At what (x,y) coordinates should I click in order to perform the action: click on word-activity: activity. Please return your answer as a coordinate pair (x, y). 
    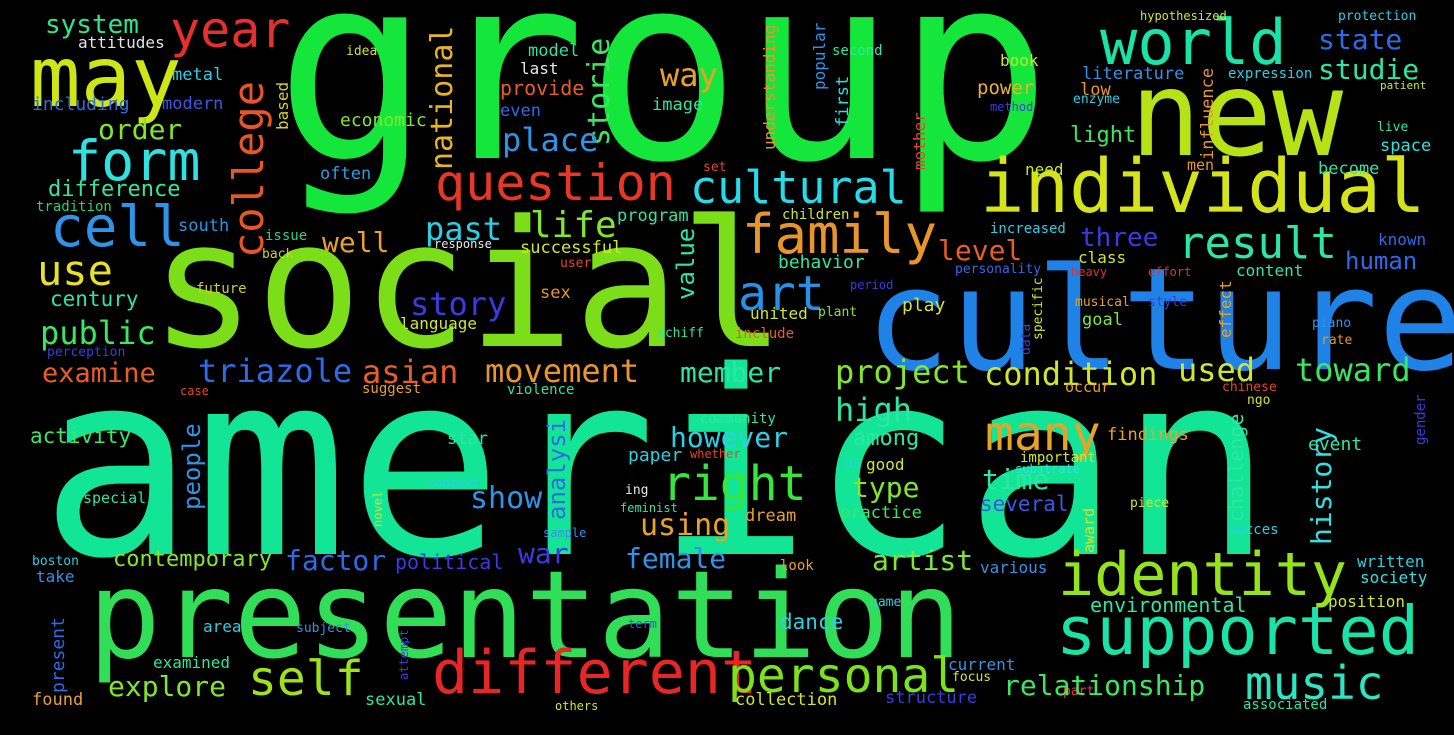
    Looking at the image, I should click on (81, 436).